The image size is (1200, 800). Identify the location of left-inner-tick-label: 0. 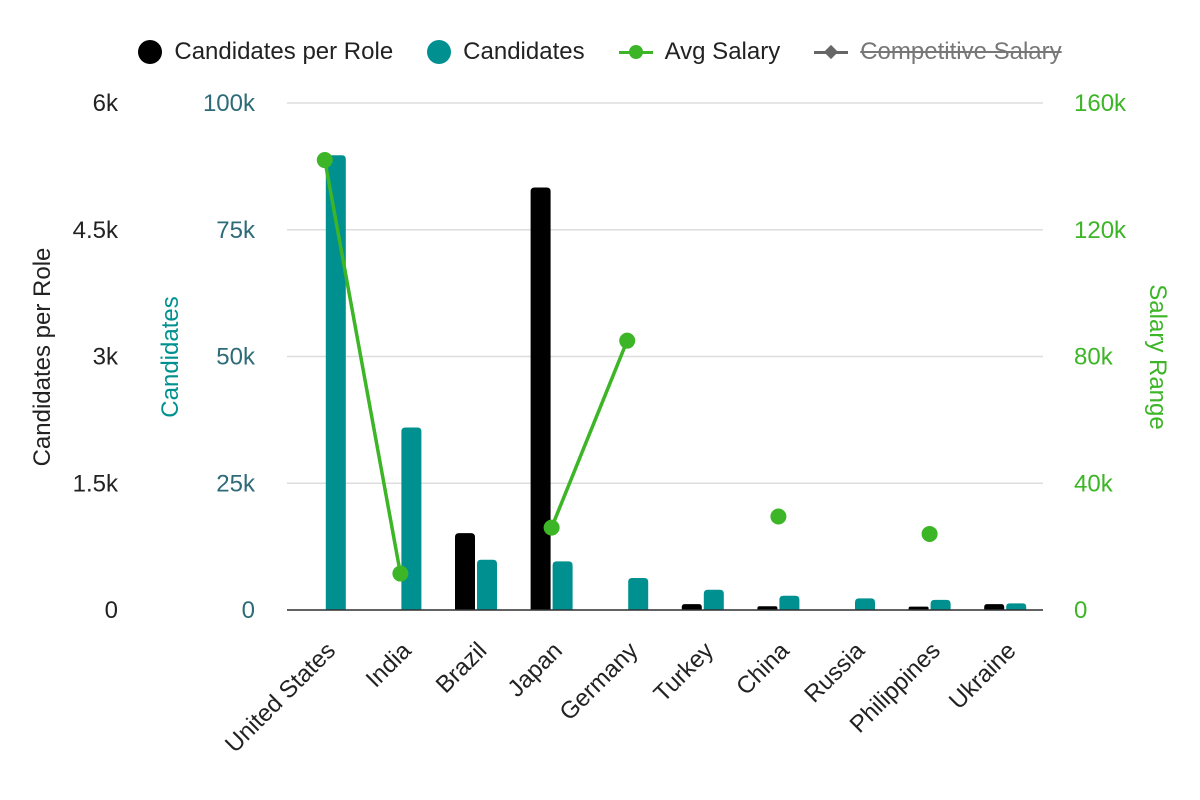
(248, 610).